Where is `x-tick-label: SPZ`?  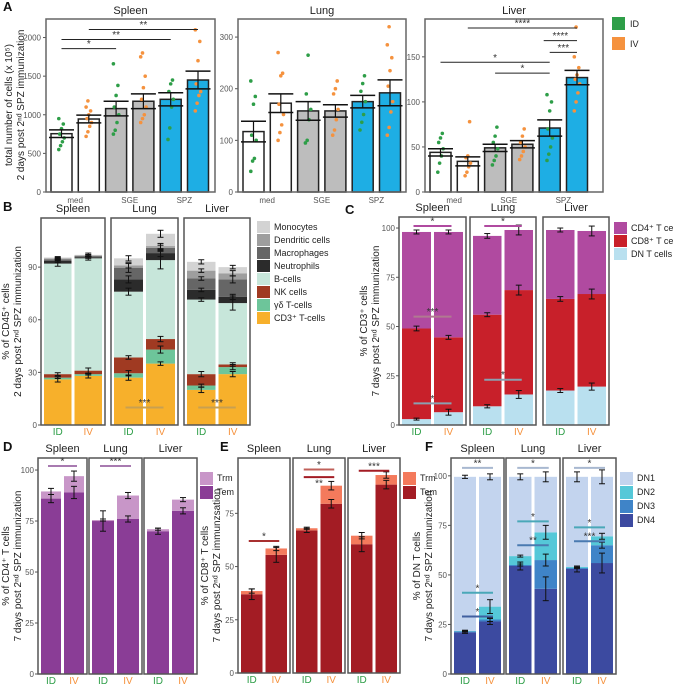 x-tick-label: SPZ is located at coordinates (377, 200).